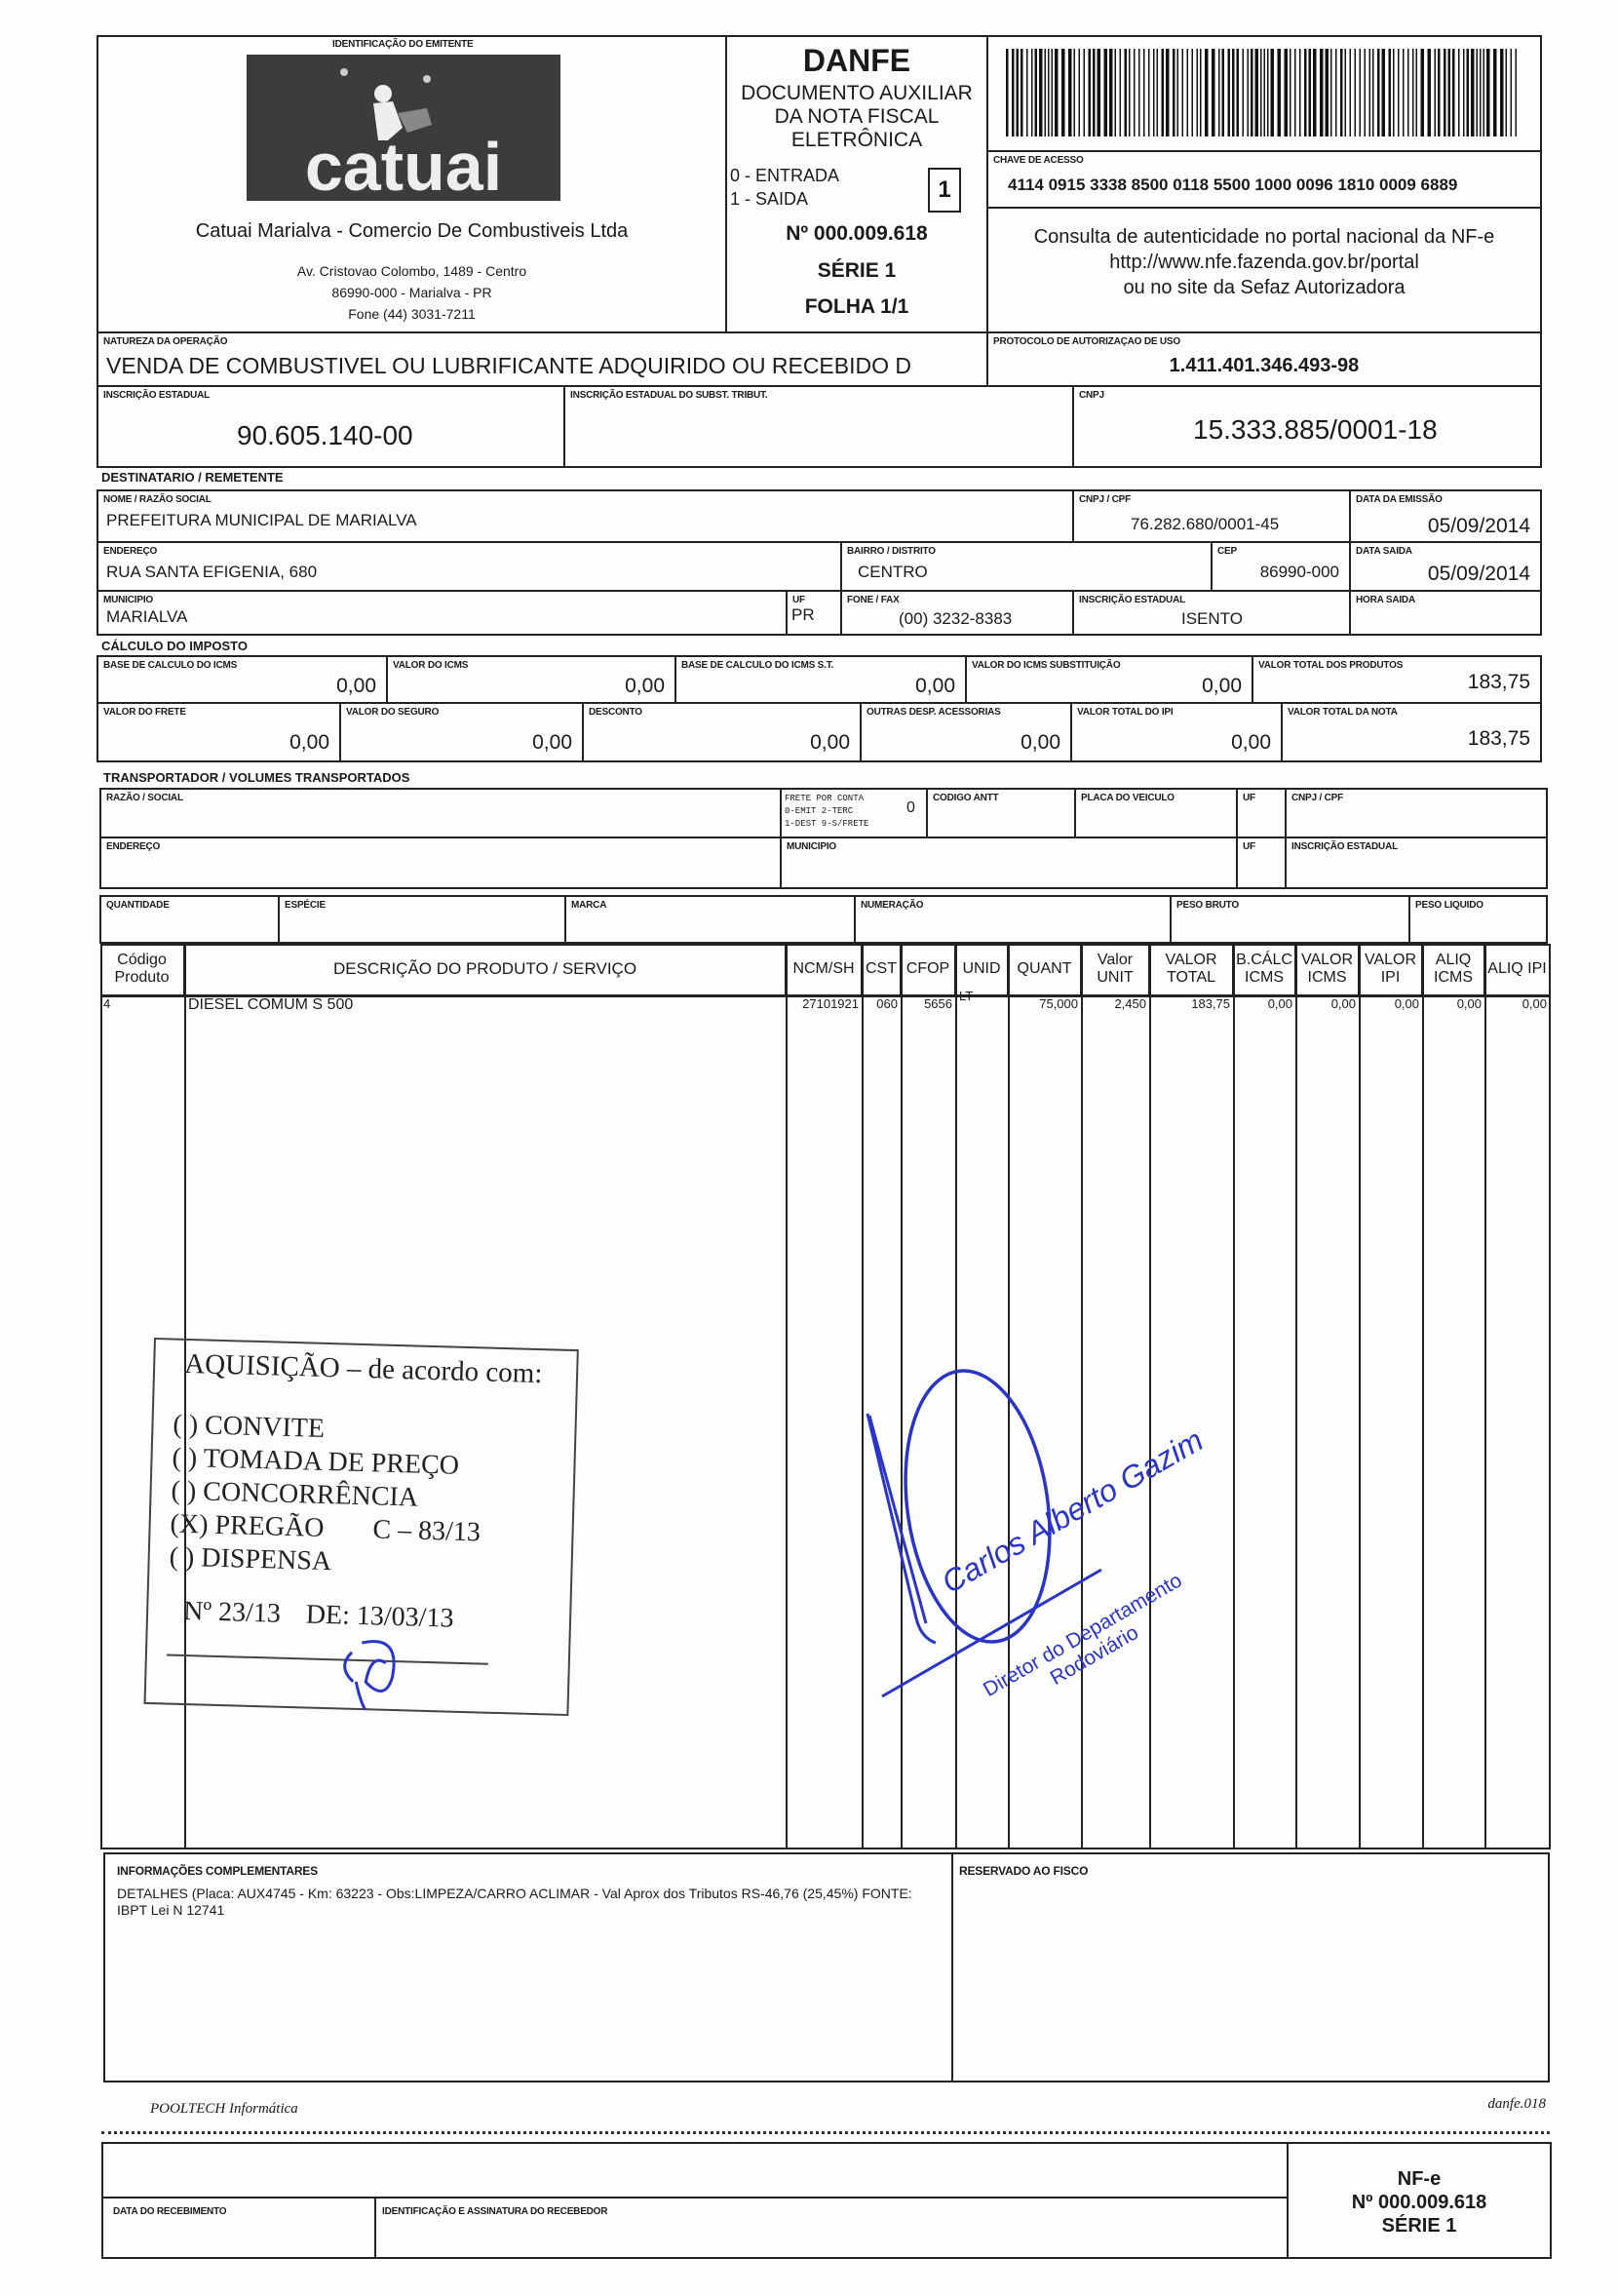  Describe the element at coordinates (887, 1003) in the screenshot. I see `product-cell: 060` at that location.